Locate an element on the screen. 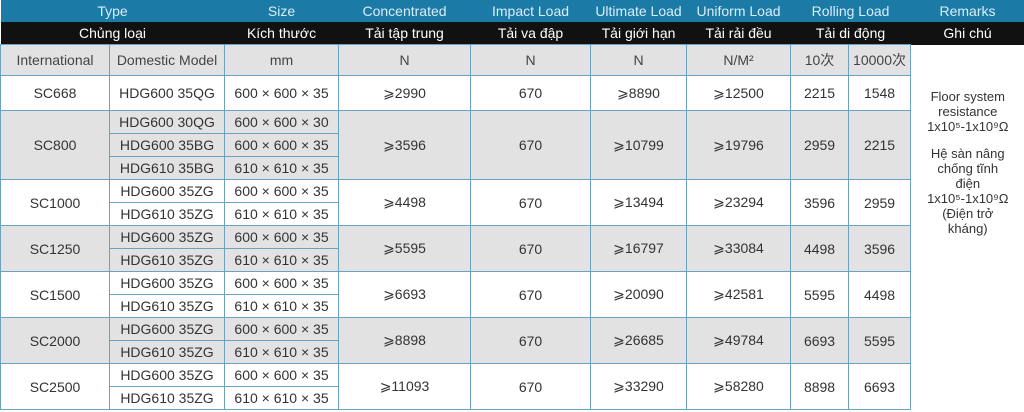 The height and width of the screenshot is (412, 1024). header-size-vi: Kích thước is located at coordinates (281, 33).